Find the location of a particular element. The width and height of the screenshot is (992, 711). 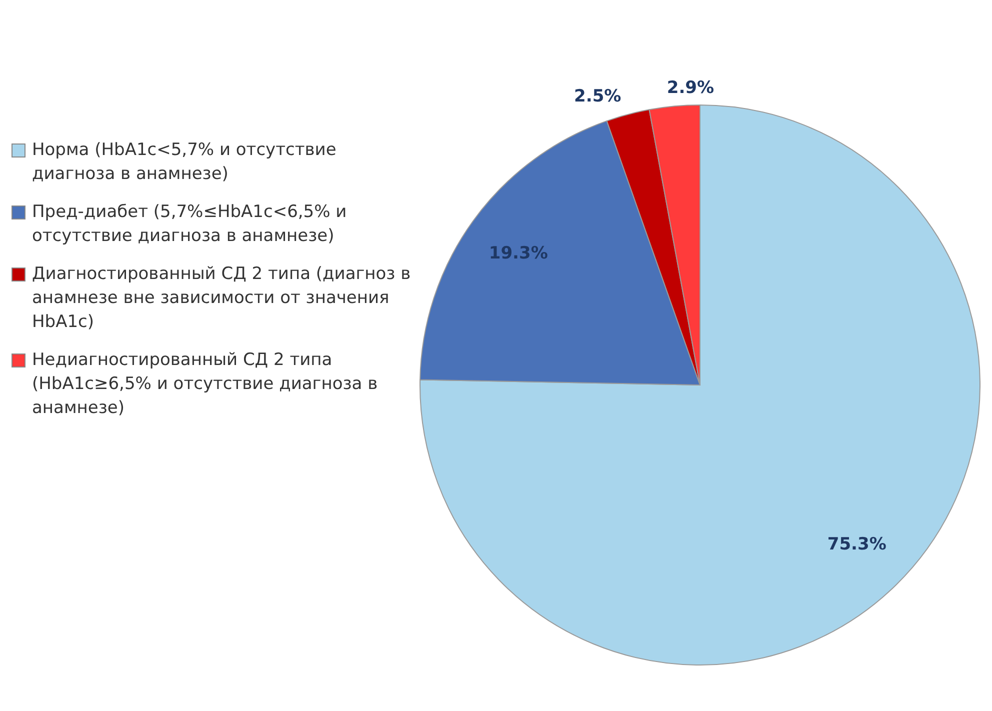

data-label: 2.5% is located at coordinates (598, 96).